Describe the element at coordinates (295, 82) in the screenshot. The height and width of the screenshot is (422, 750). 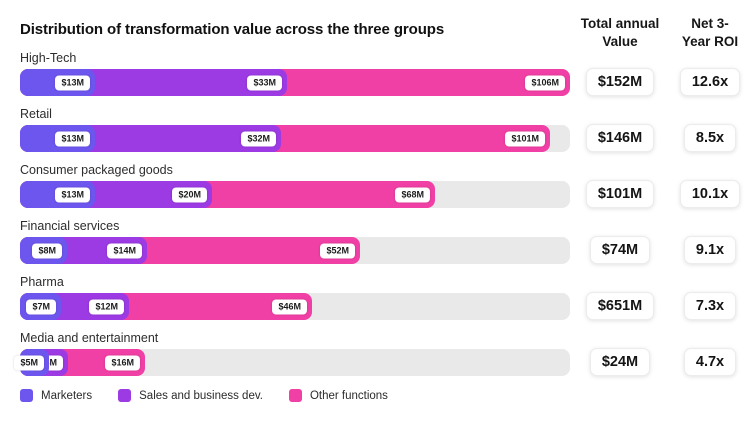
I see `bar-track: $106M $33M $13M` at that location.